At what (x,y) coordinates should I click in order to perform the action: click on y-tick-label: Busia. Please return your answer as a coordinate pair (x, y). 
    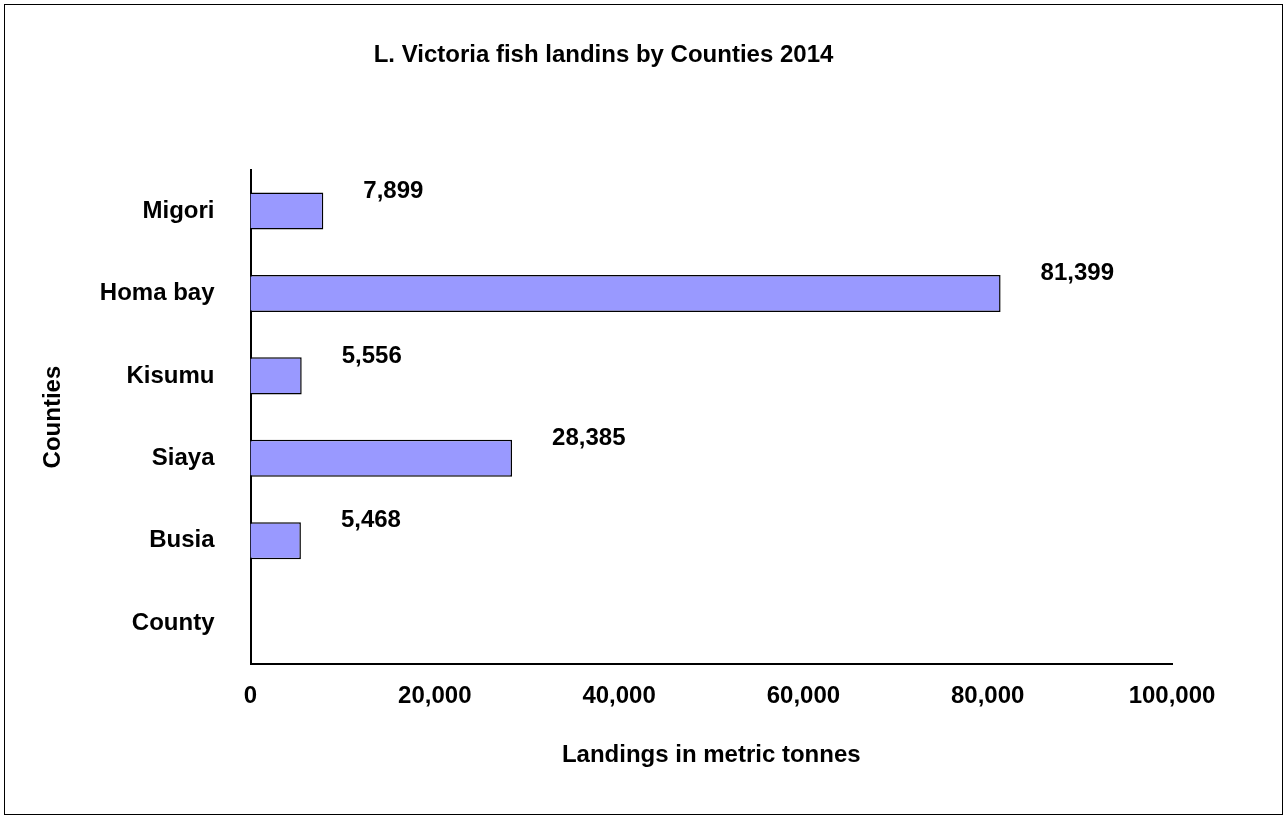
    Looking at the image, I should click on (182, 539).